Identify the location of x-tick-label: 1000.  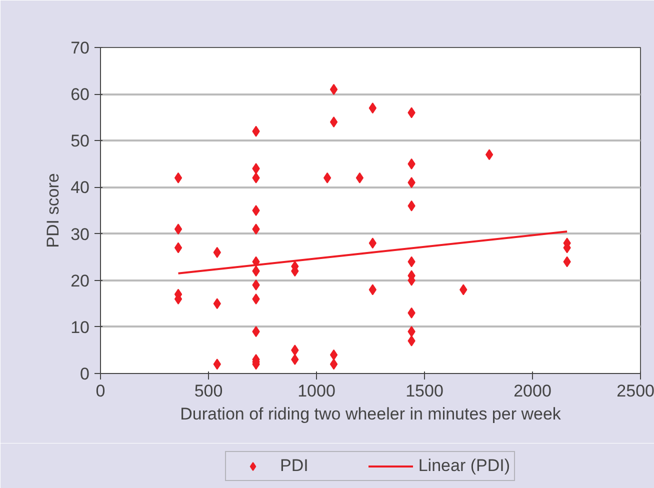
(317, 391).